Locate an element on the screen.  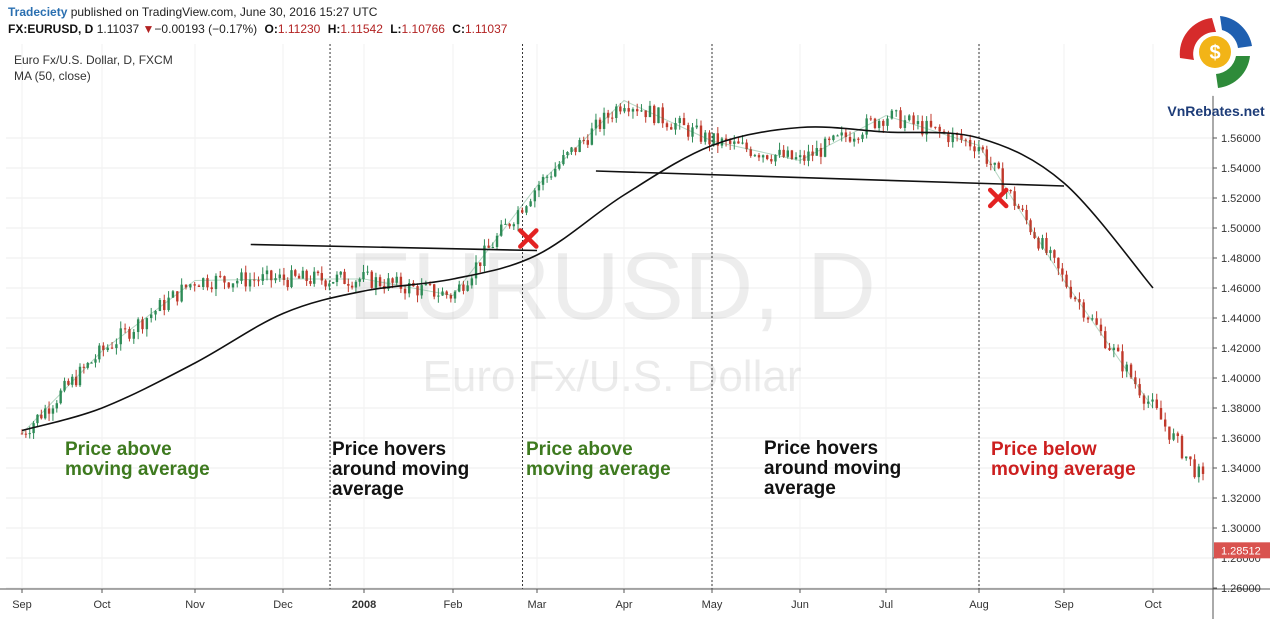
publisher-link: Tradeciety is located at coordinates (38, 12).